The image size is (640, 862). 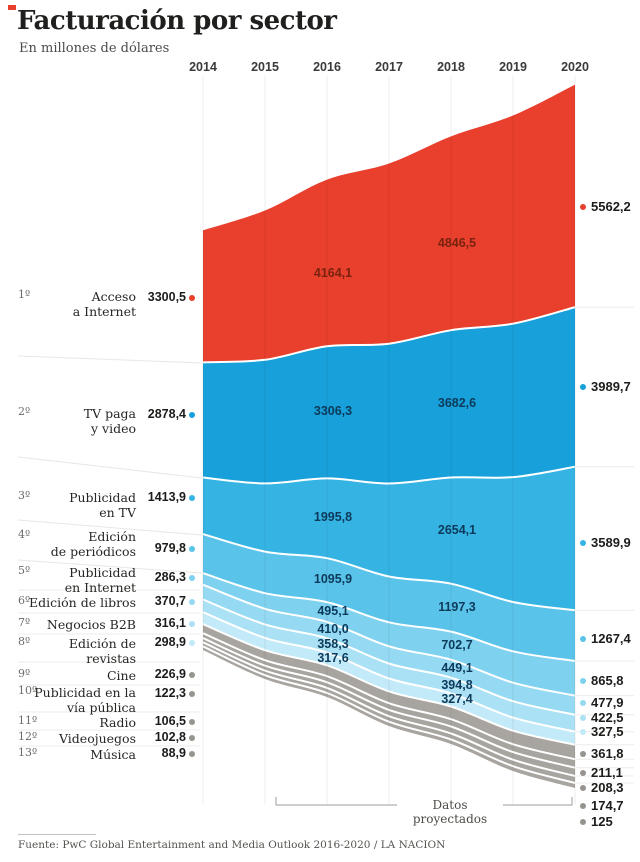 I want to click on area-layer-videojuegos, so click(x=389, y=712).